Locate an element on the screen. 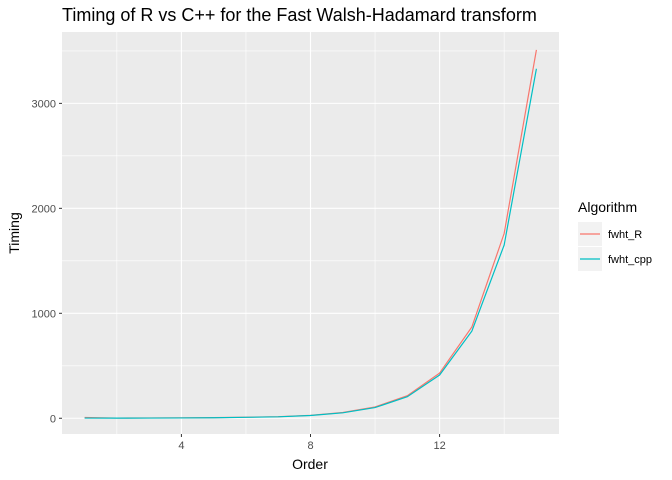 The height and width of the screenshot is (480, 672). legend-keys: fwht_R fwht_cpp is located at coordinates (615, 246).